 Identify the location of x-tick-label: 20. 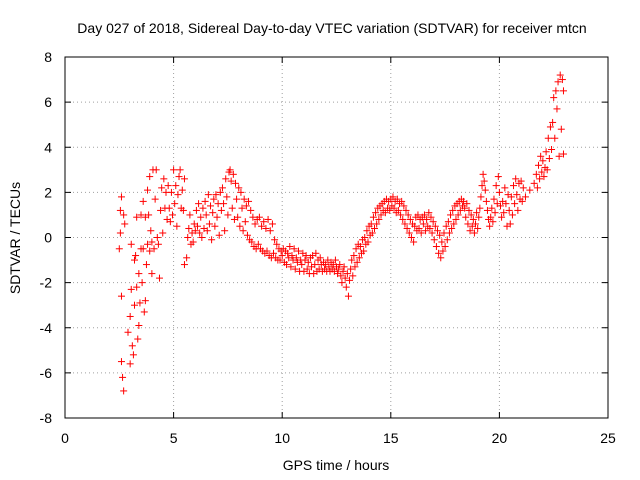
(500, 438).